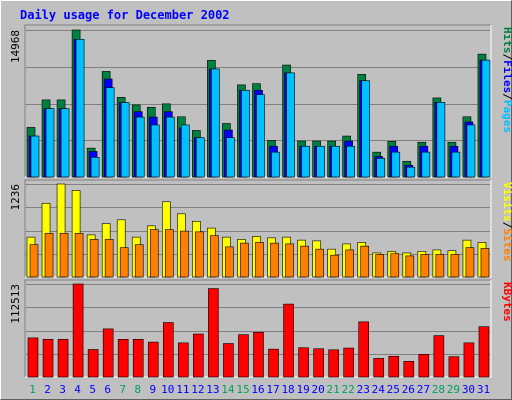 This screenshot has width=512, height=400. I want to click on day-label-22: 22, so click(348, 389).